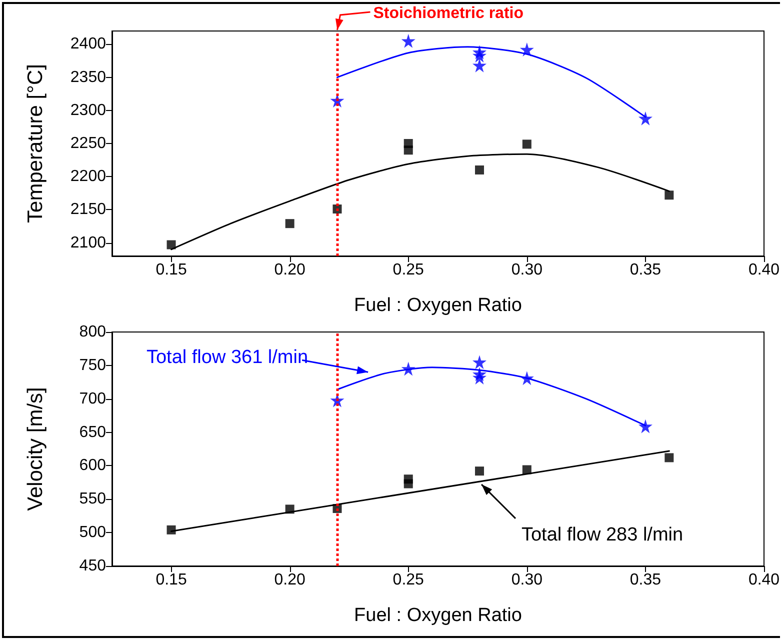  I want to click on y-tick-label: 450, so click(92, 566).